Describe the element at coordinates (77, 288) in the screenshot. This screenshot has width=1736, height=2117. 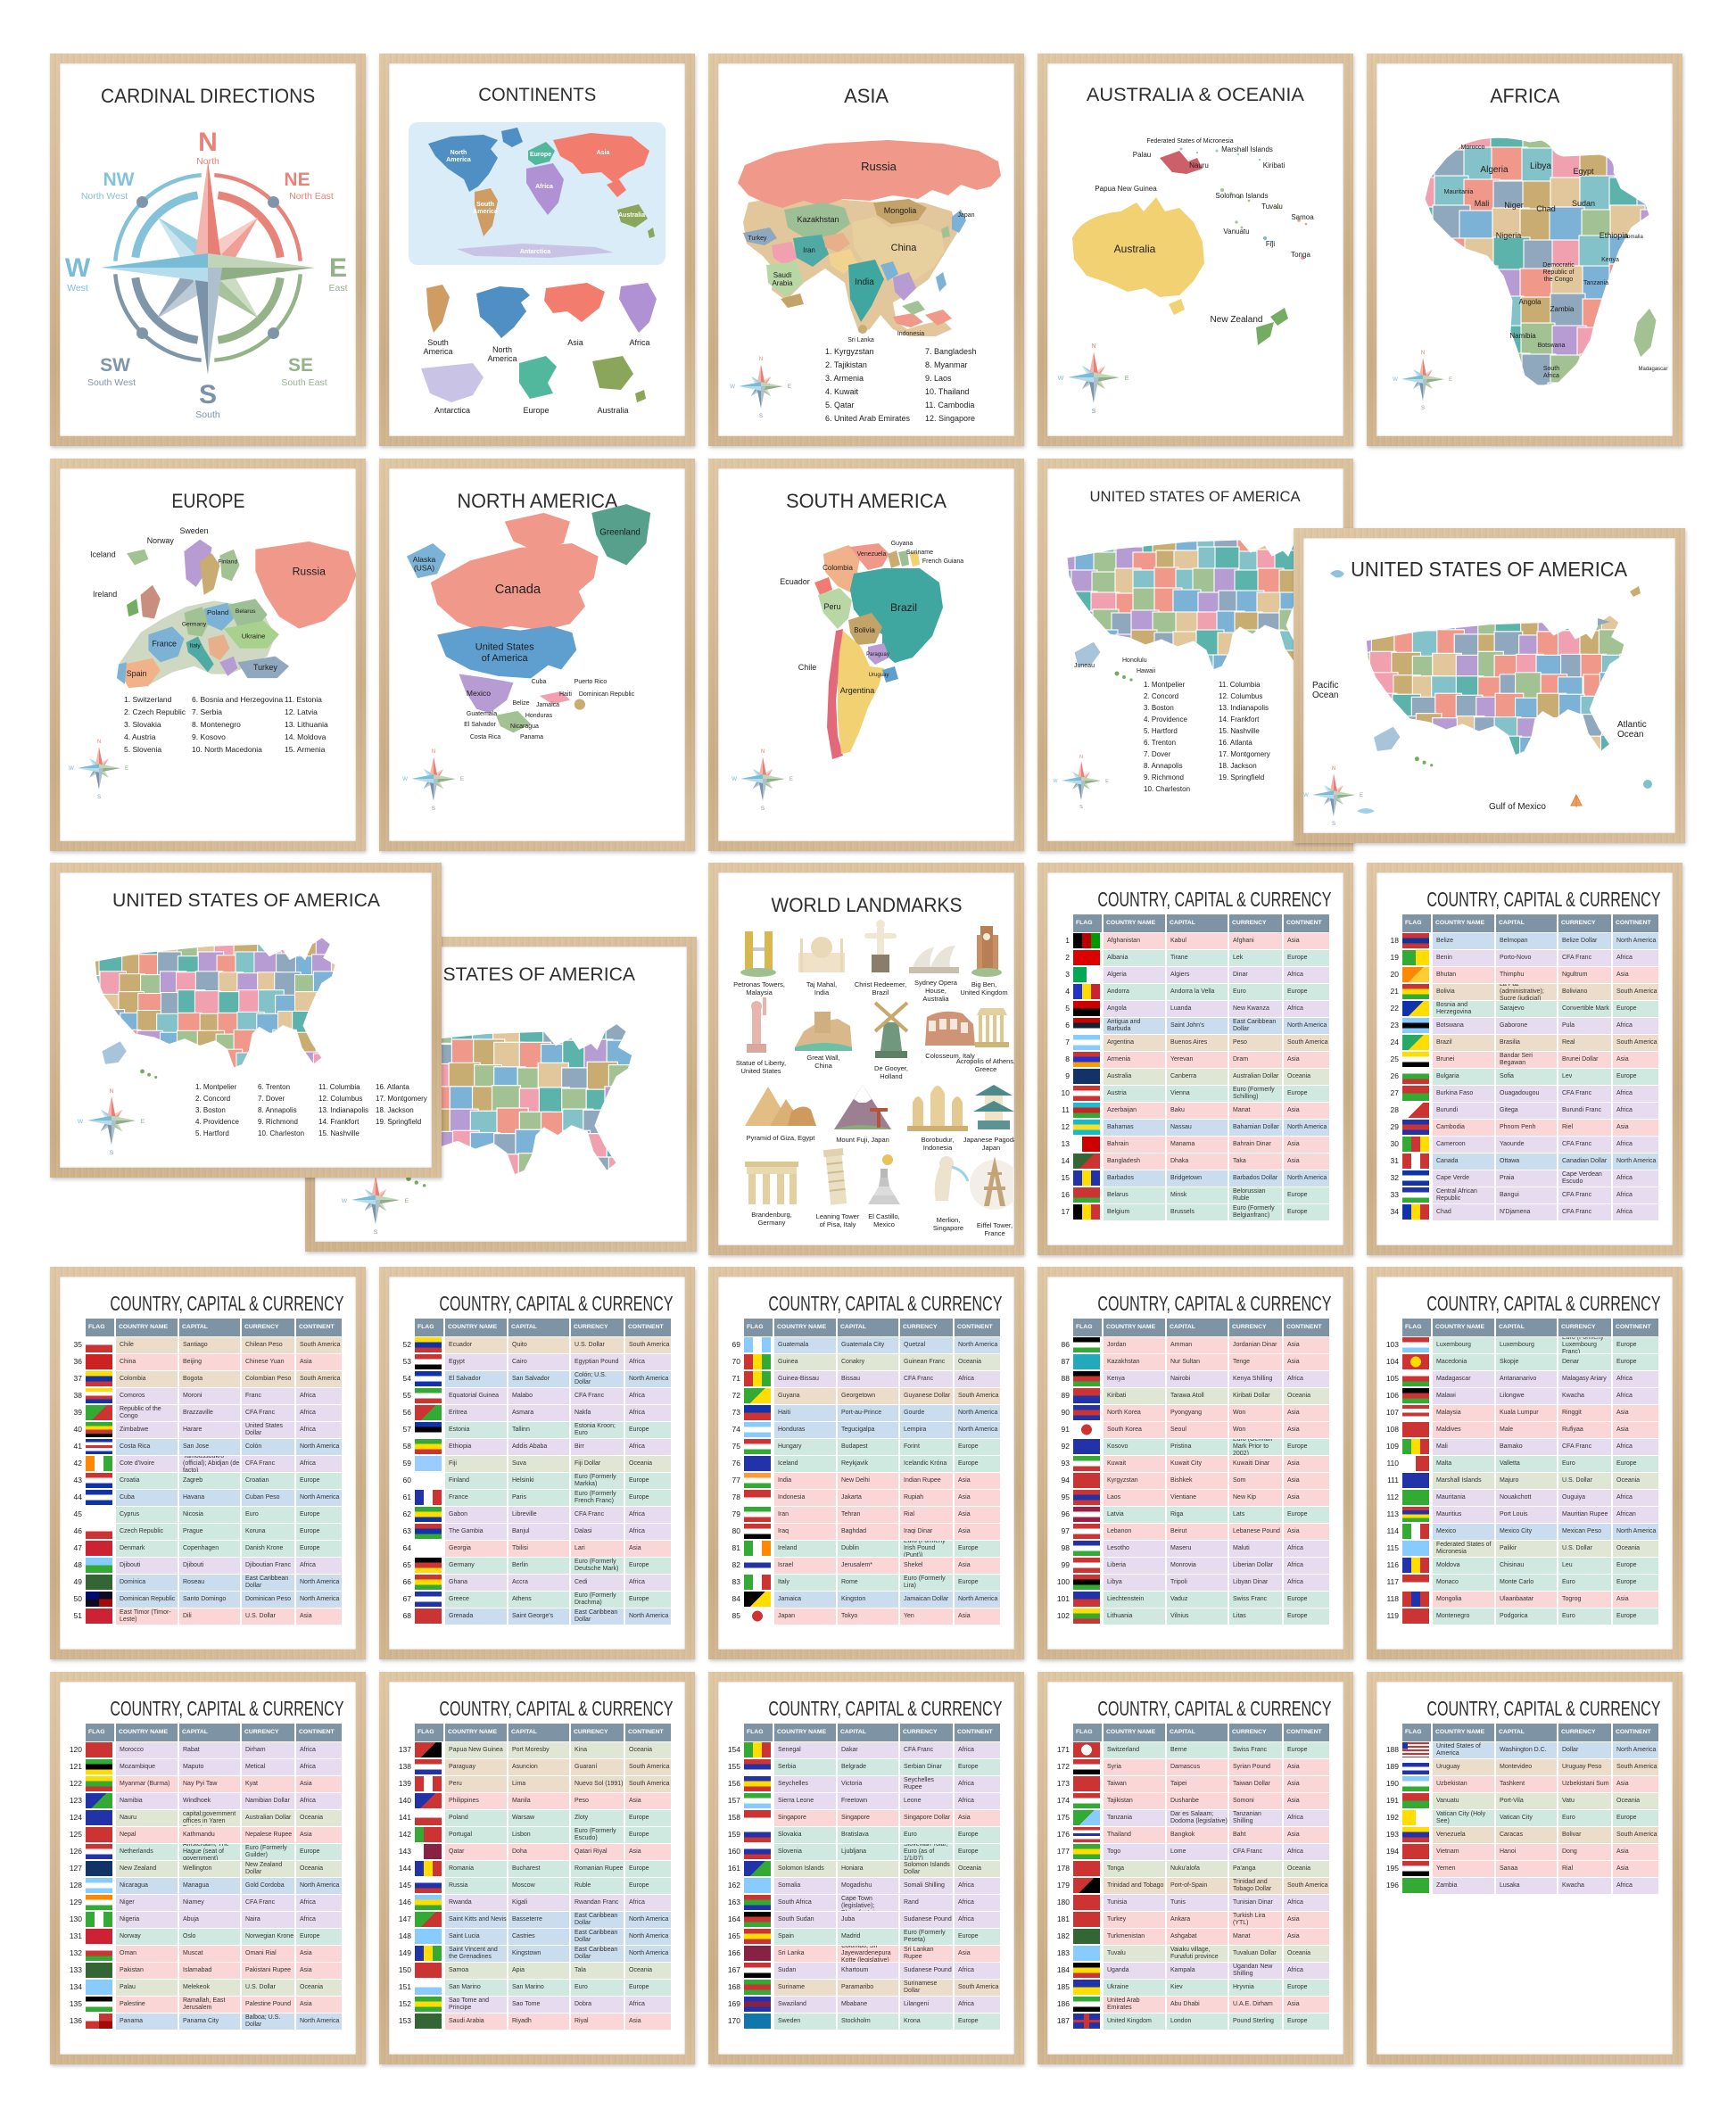
I see `svg-text: West` at that location.